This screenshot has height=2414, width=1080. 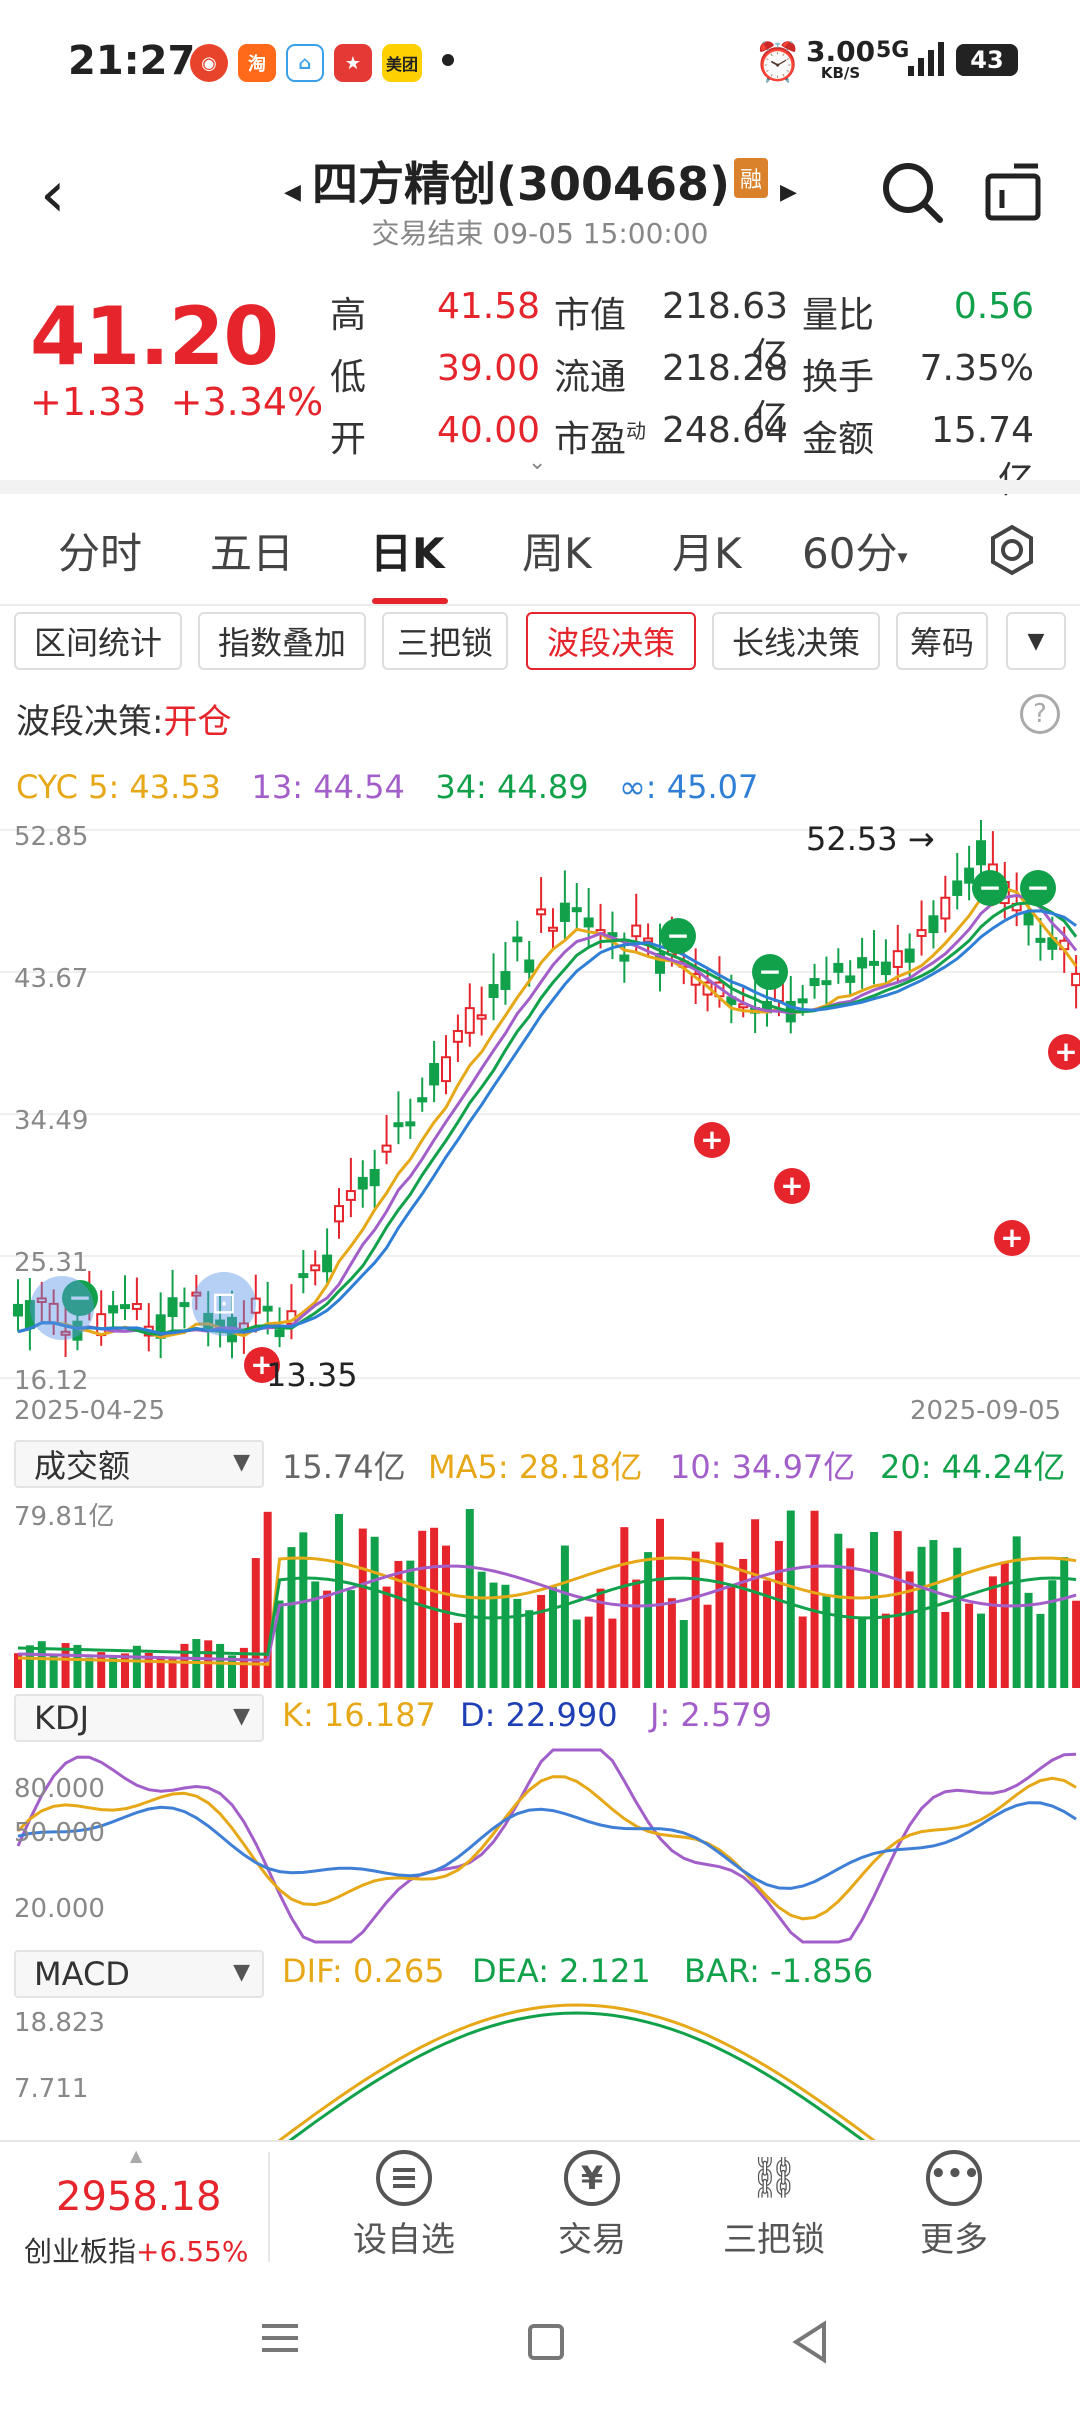 I want to click on tab-intraday: 分时, so click(x=100, y=553).